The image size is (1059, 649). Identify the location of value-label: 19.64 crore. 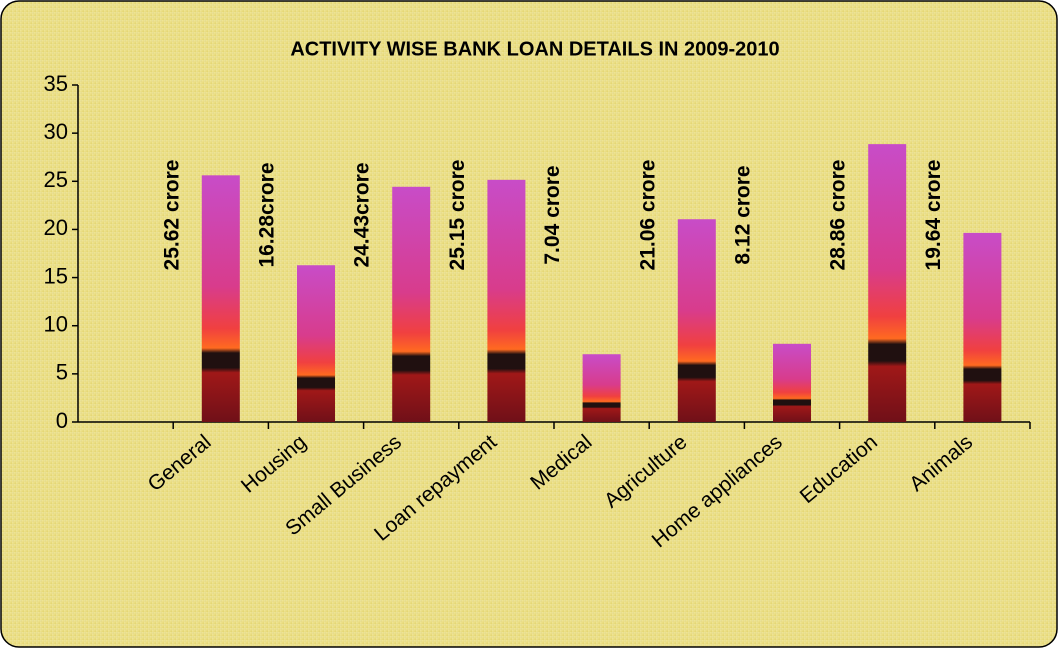
(933, 215).